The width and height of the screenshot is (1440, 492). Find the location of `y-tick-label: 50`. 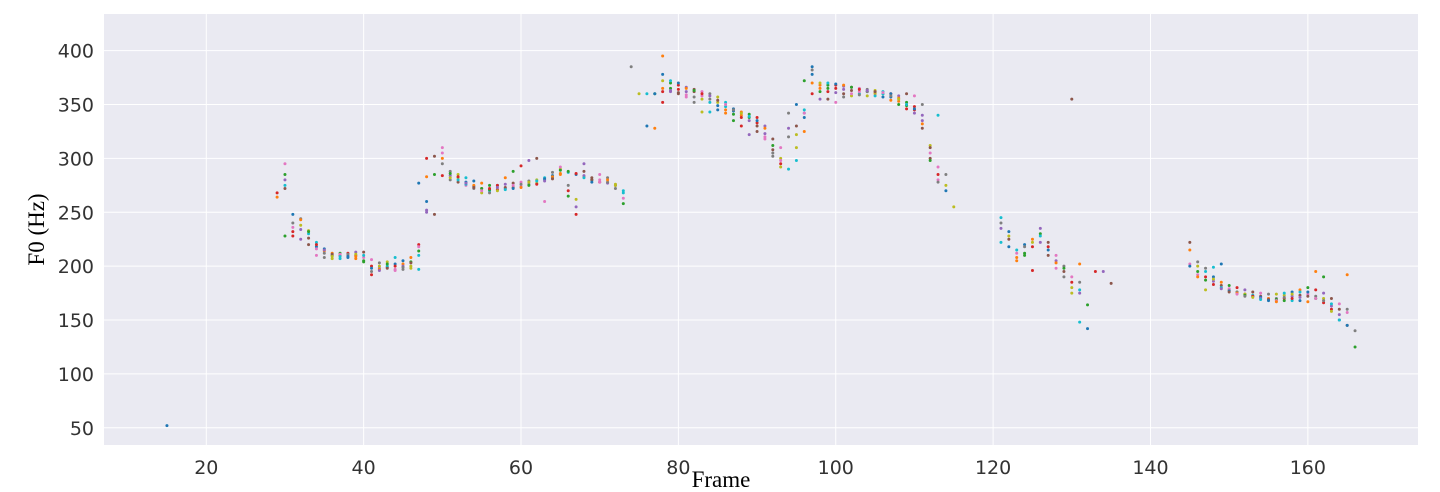

y-tick-label: 50 is located at coordinates (82, 429).